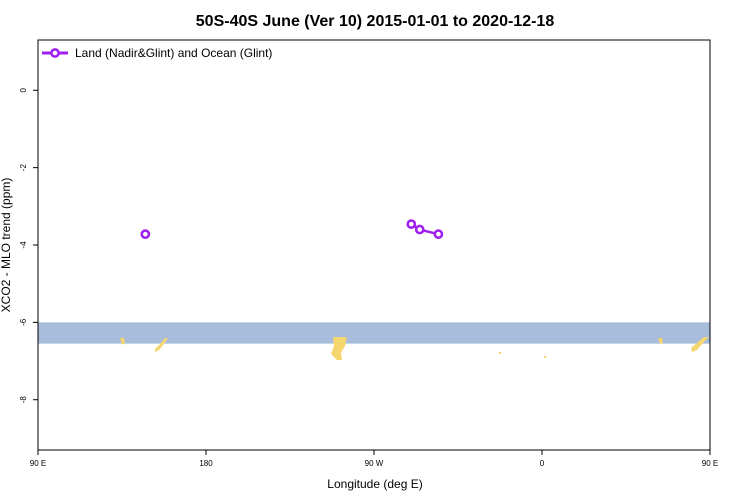 The width and height of the screenshot is (750, 500). I want to click on y-axis-label: XCO2 - MLO trend (ppm), so click(6, 245).